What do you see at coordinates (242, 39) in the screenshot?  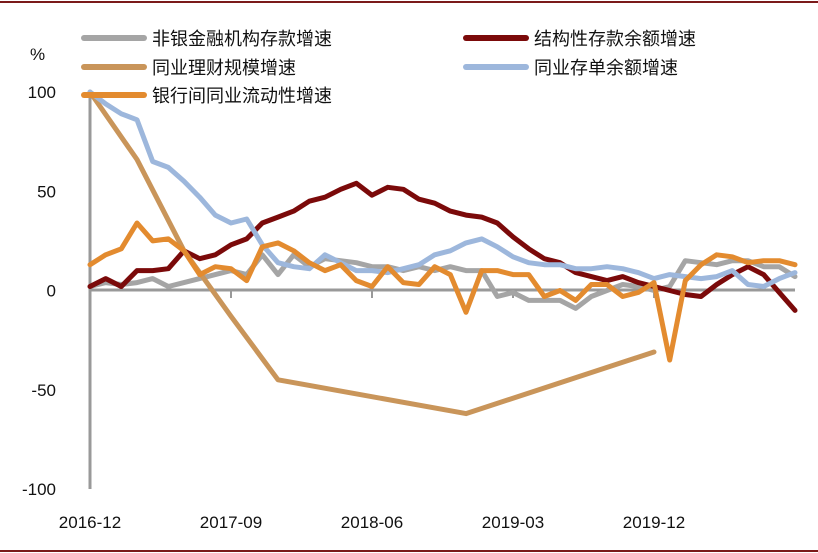 I see `legend-label-1: 非银金融机构存款增速` at bounding box center [242, 39].